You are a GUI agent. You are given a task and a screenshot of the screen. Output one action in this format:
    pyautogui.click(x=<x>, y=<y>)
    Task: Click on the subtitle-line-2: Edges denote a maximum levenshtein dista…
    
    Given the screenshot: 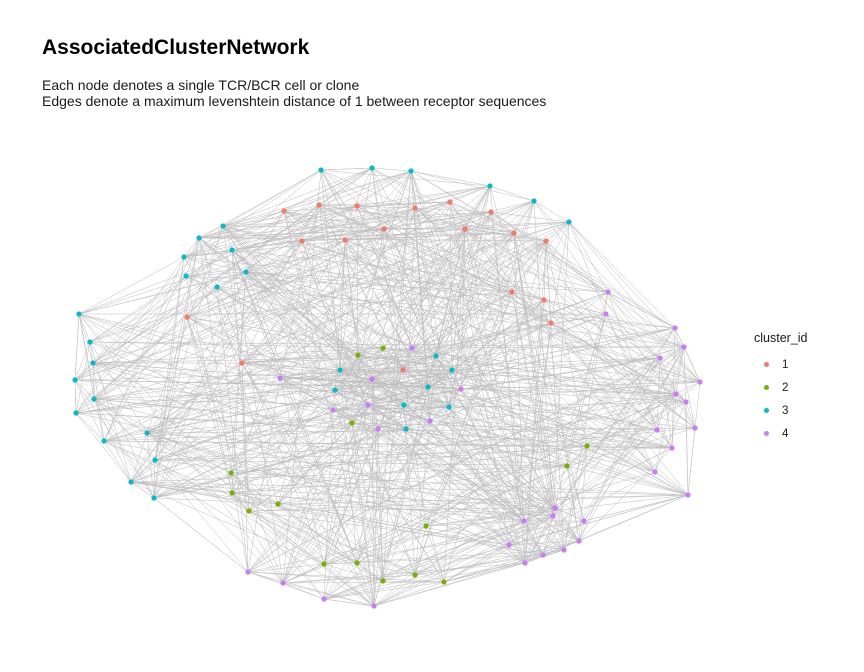 What is the action you would take?
    pyautogui.click(x=294, y=101)
    